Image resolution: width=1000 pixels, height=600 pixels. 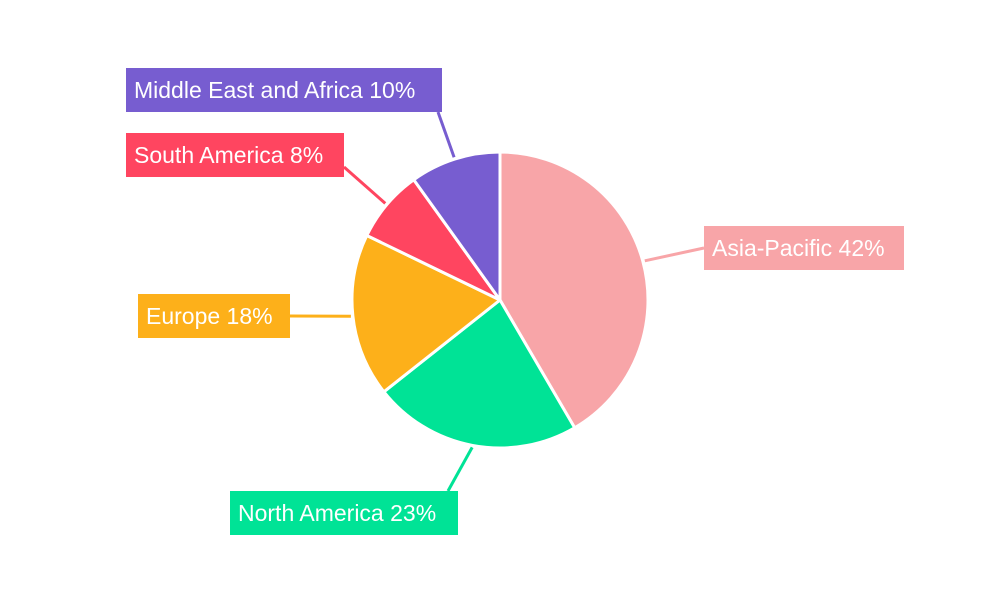 I want to click on slice-label: North America 23%, so click(x=337, y=513).